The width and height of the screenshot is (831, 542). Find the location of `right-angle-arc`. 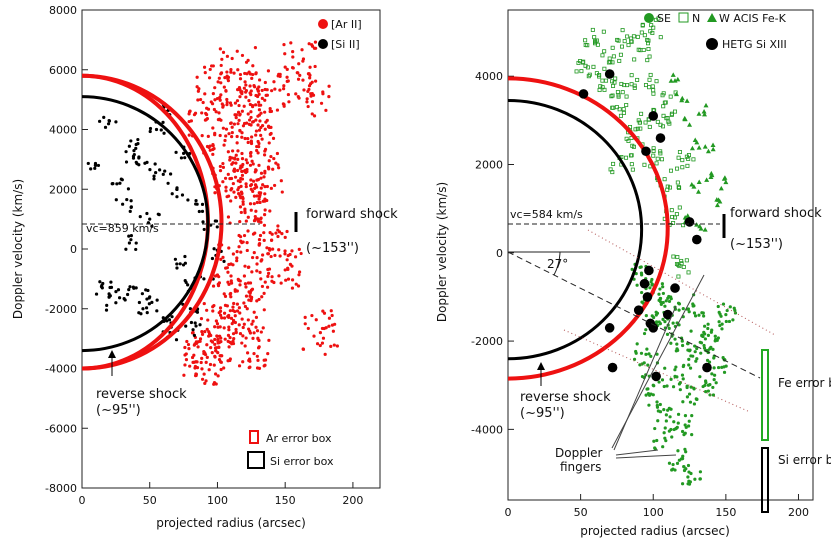

right-angle-arc is located at coordinates (557, 263).